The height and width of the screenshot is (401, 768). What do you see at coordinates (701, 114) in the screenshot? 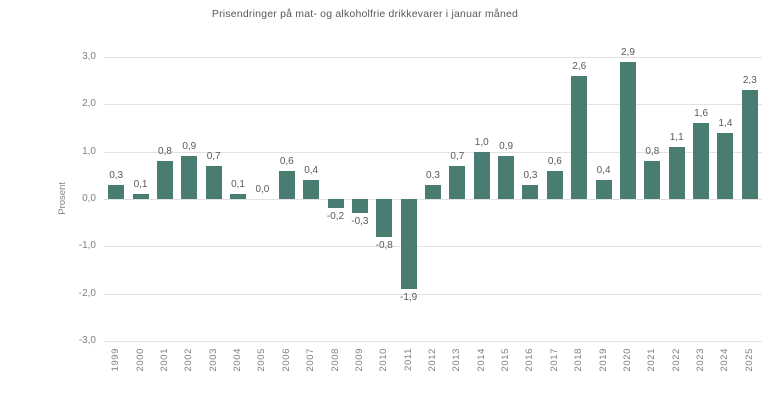
I see `bar-value-label-2023: 1,6` at bounding box center [701, 114].